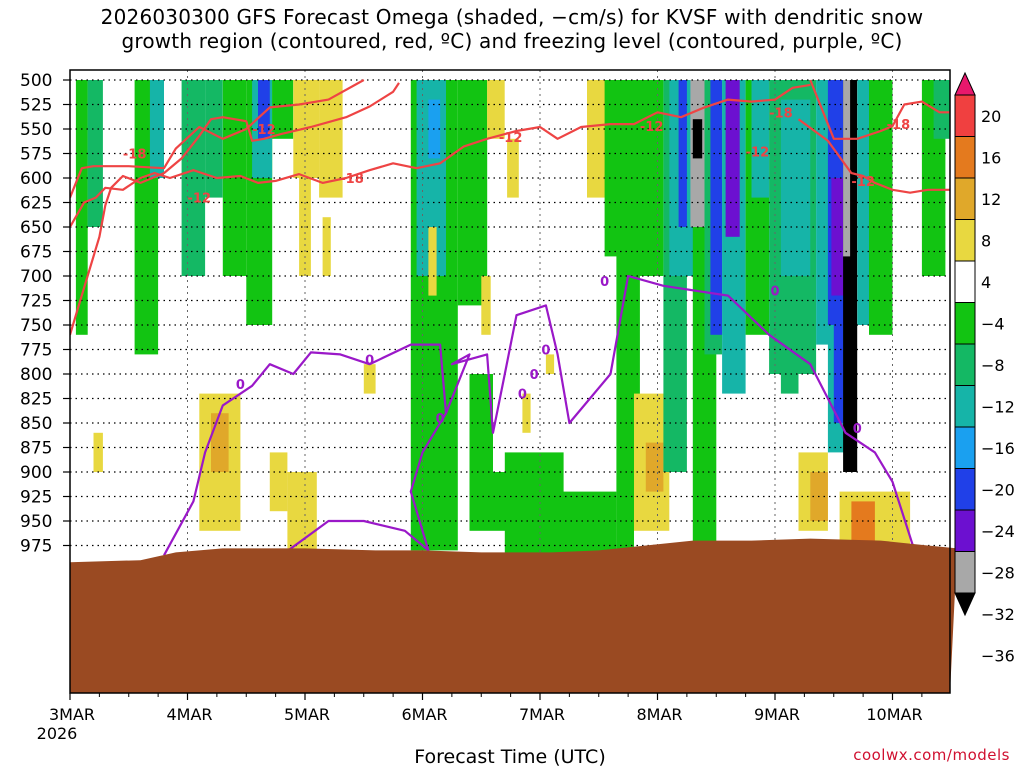 The width and height of the screenshot is (1024, 768). Describe the element at coordinates (36, 277) in the screenshot. I see `y-tick-label: 700` at that location.